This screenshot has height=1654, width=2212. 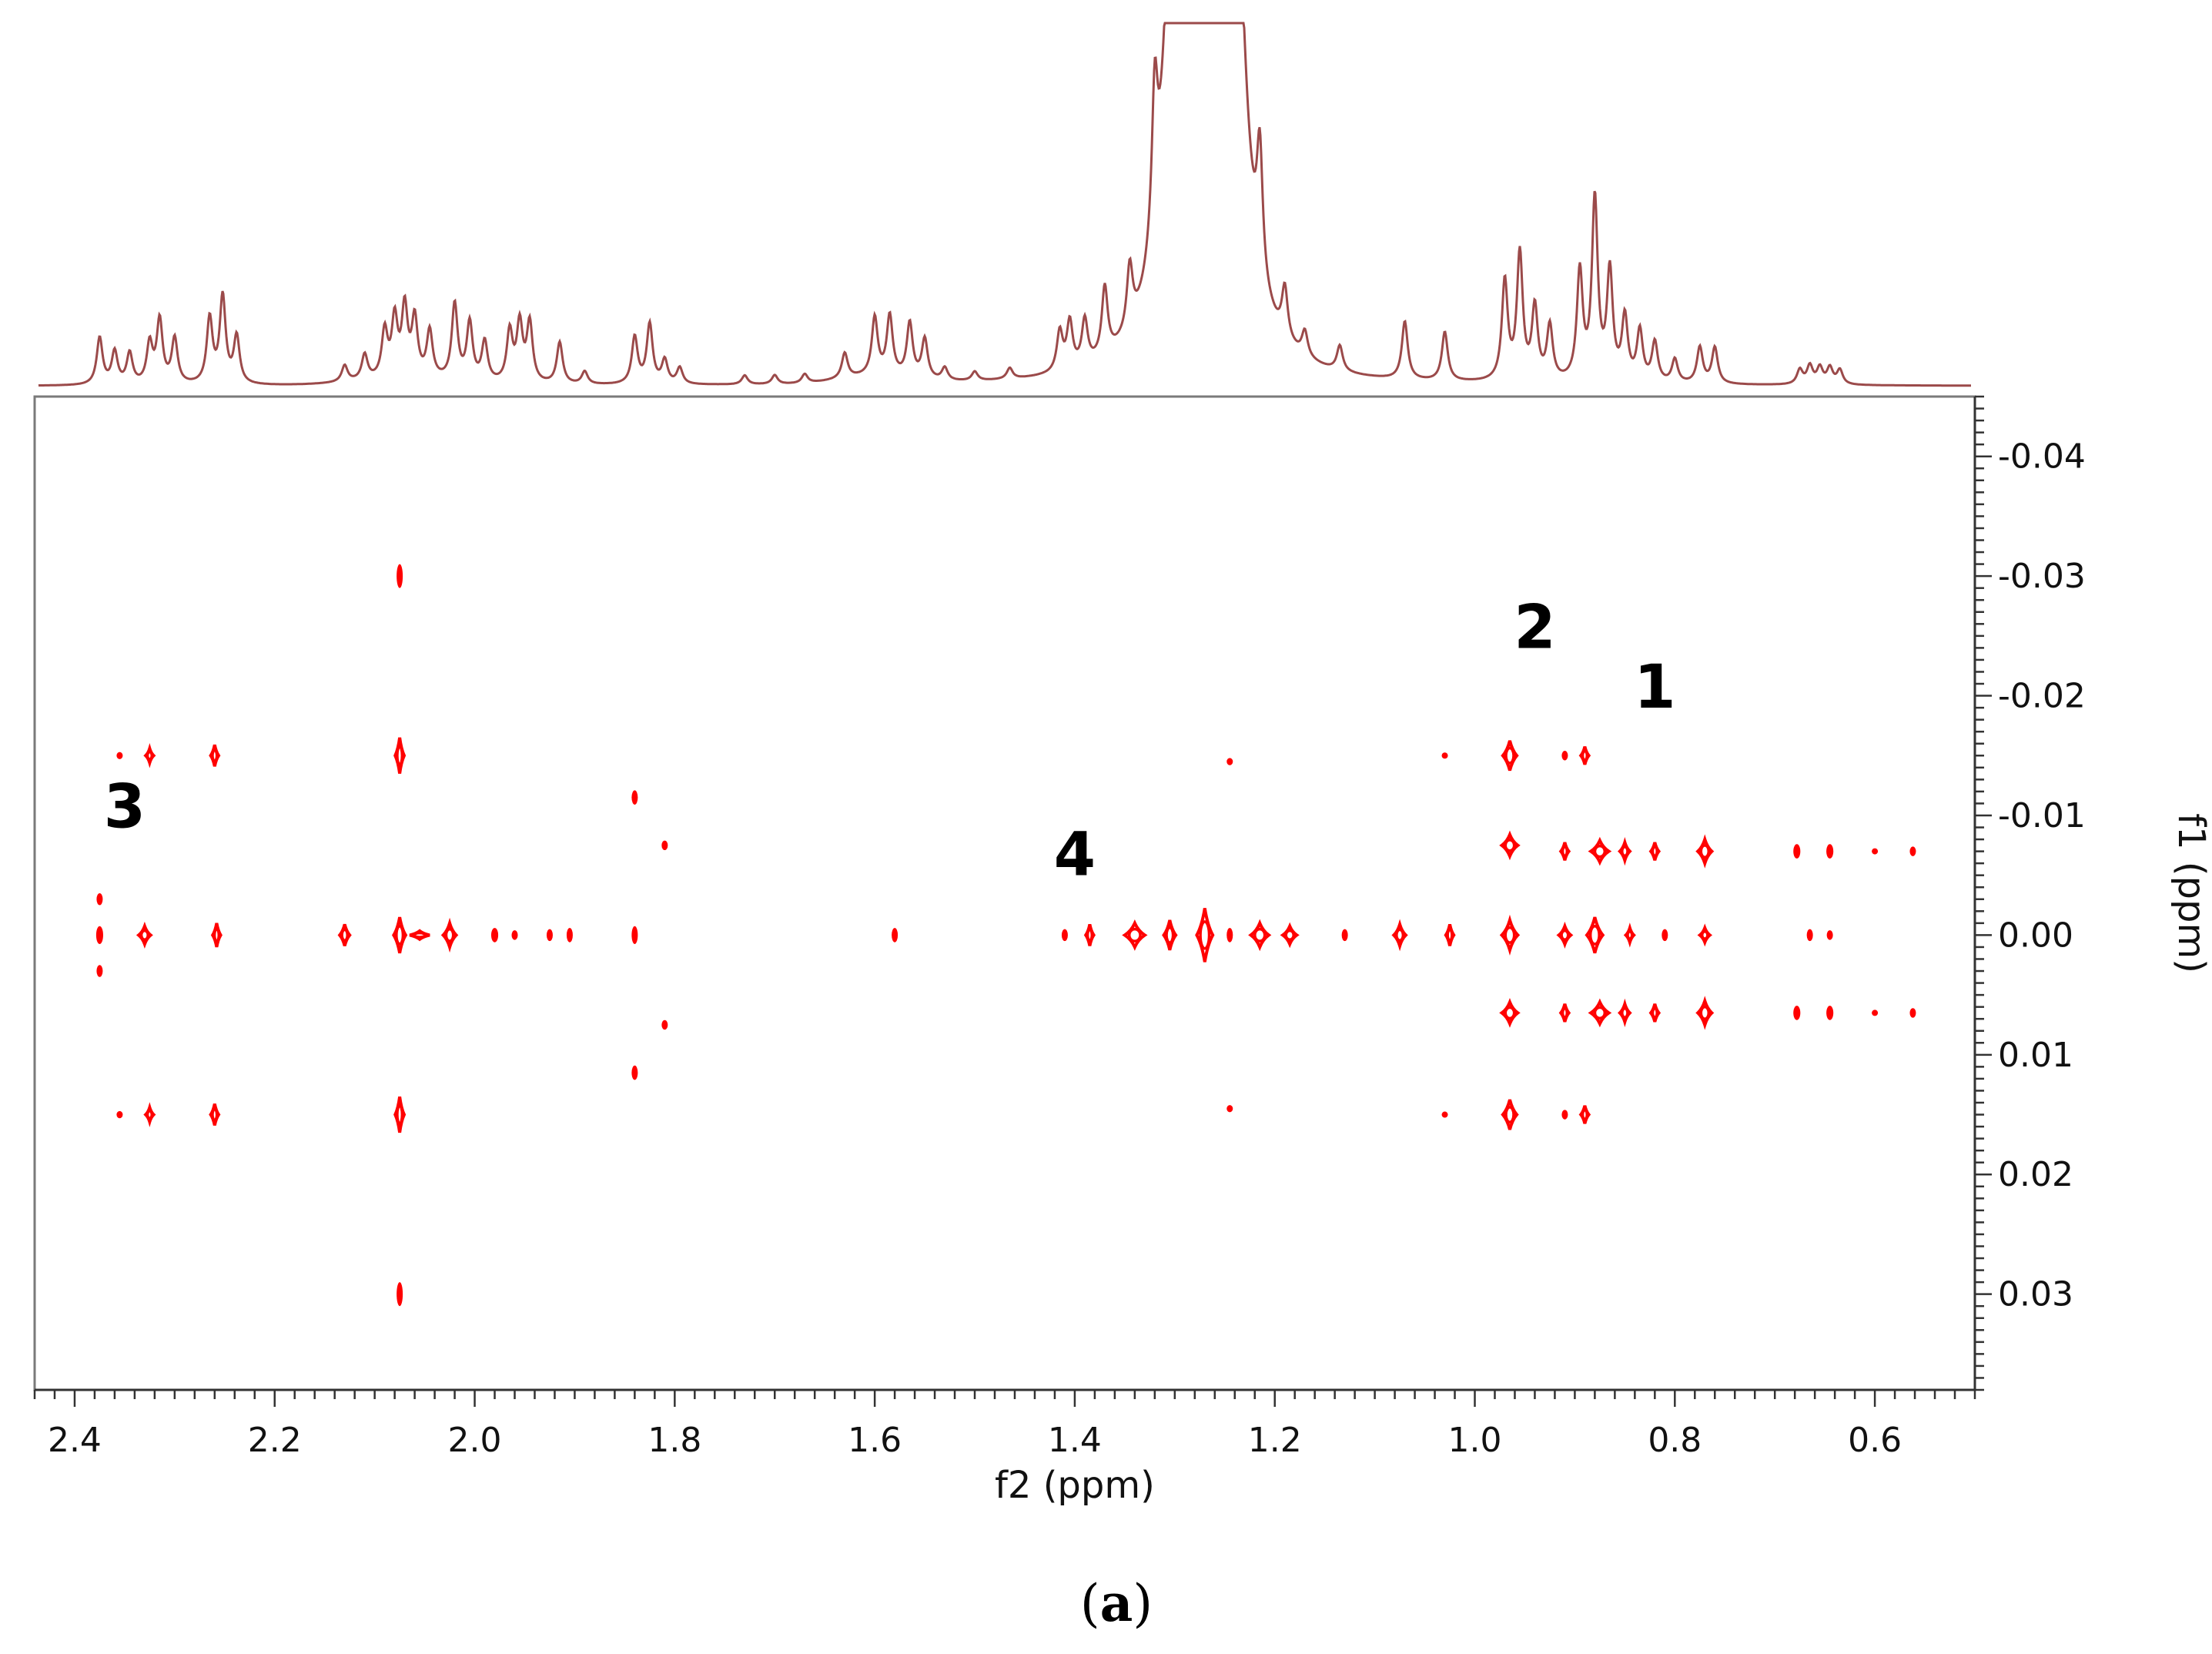 What do you see at coordinates (2035, 935) in the screenshot?
I see `y-tick-label: 0.00` at bounding box center [2035, 935].